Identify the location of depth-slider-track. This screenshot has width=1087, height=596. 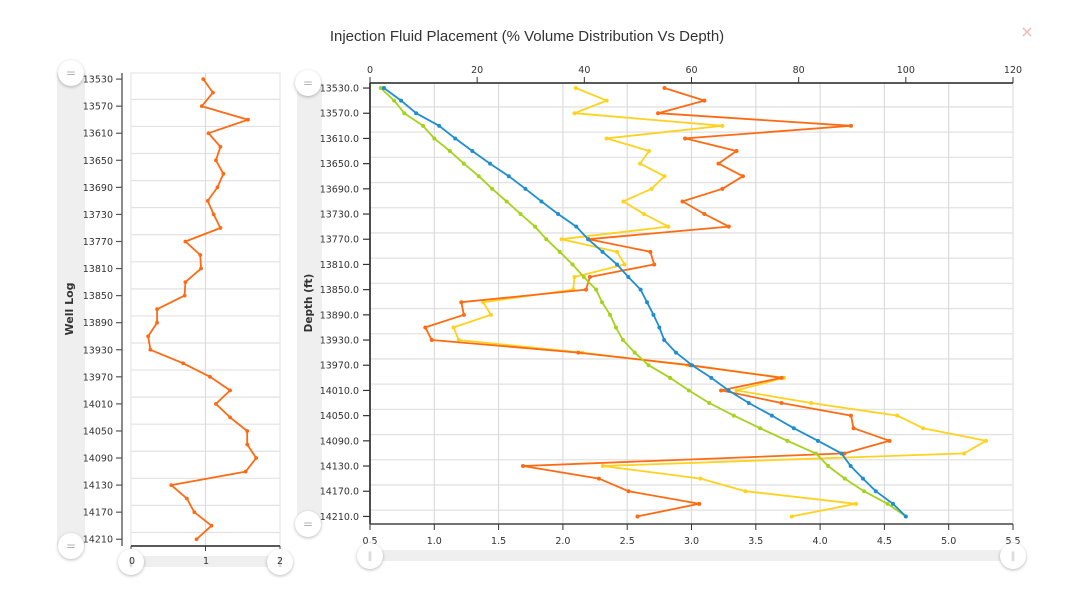
(309, 303).